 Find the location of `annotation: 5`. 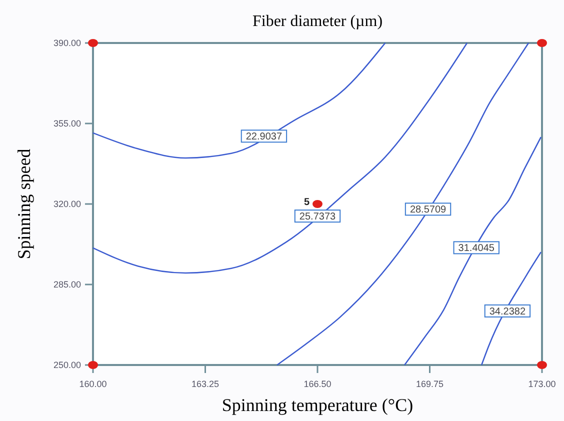

annotation: 5 is located at coordinates (307, 202).